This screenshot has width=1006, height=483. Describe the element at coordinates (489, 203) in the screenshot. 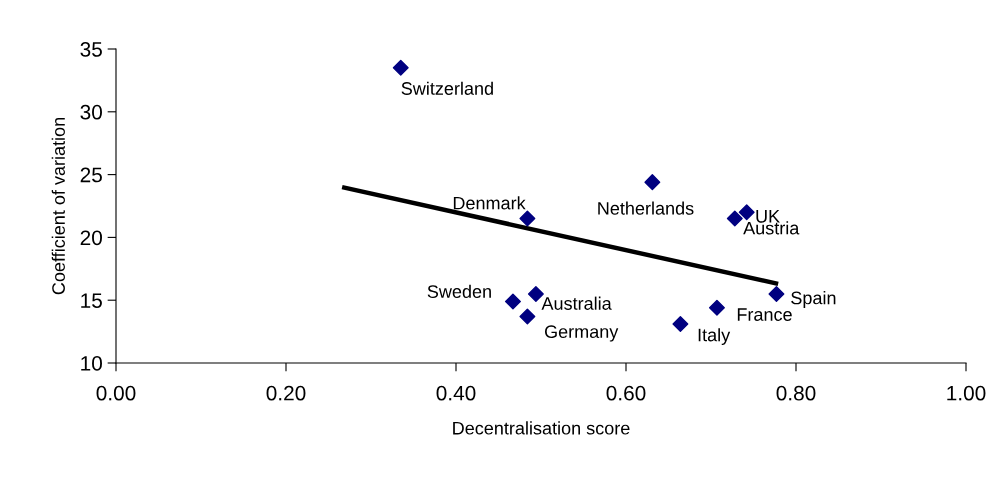

I see `annotation: Denmark` at that location.